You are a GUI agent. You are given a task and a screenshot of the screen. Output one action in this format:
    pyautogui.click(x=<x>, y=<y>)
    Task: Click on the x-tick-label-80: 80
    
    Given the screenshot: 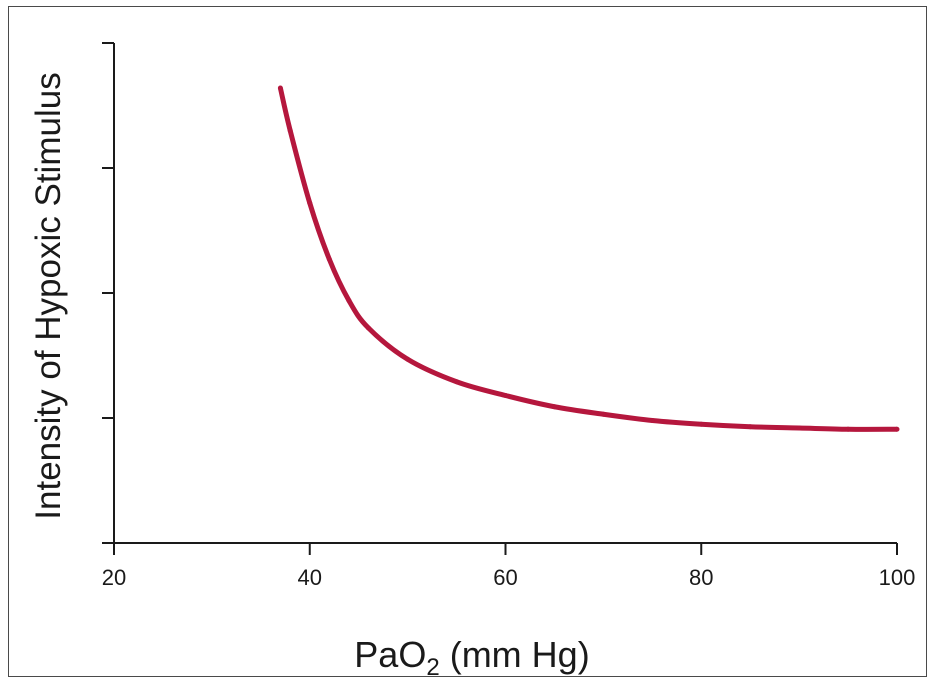 What is the action you would take?
    pyautogui.click(x=701, y=577)
    